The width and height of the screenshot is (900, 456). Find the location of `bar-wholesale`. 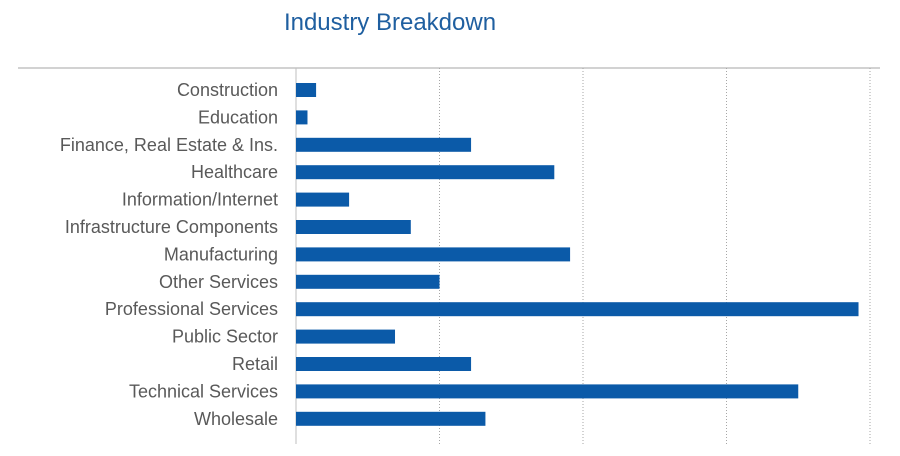

bar-wholesale is located at coordinates (391, 418).